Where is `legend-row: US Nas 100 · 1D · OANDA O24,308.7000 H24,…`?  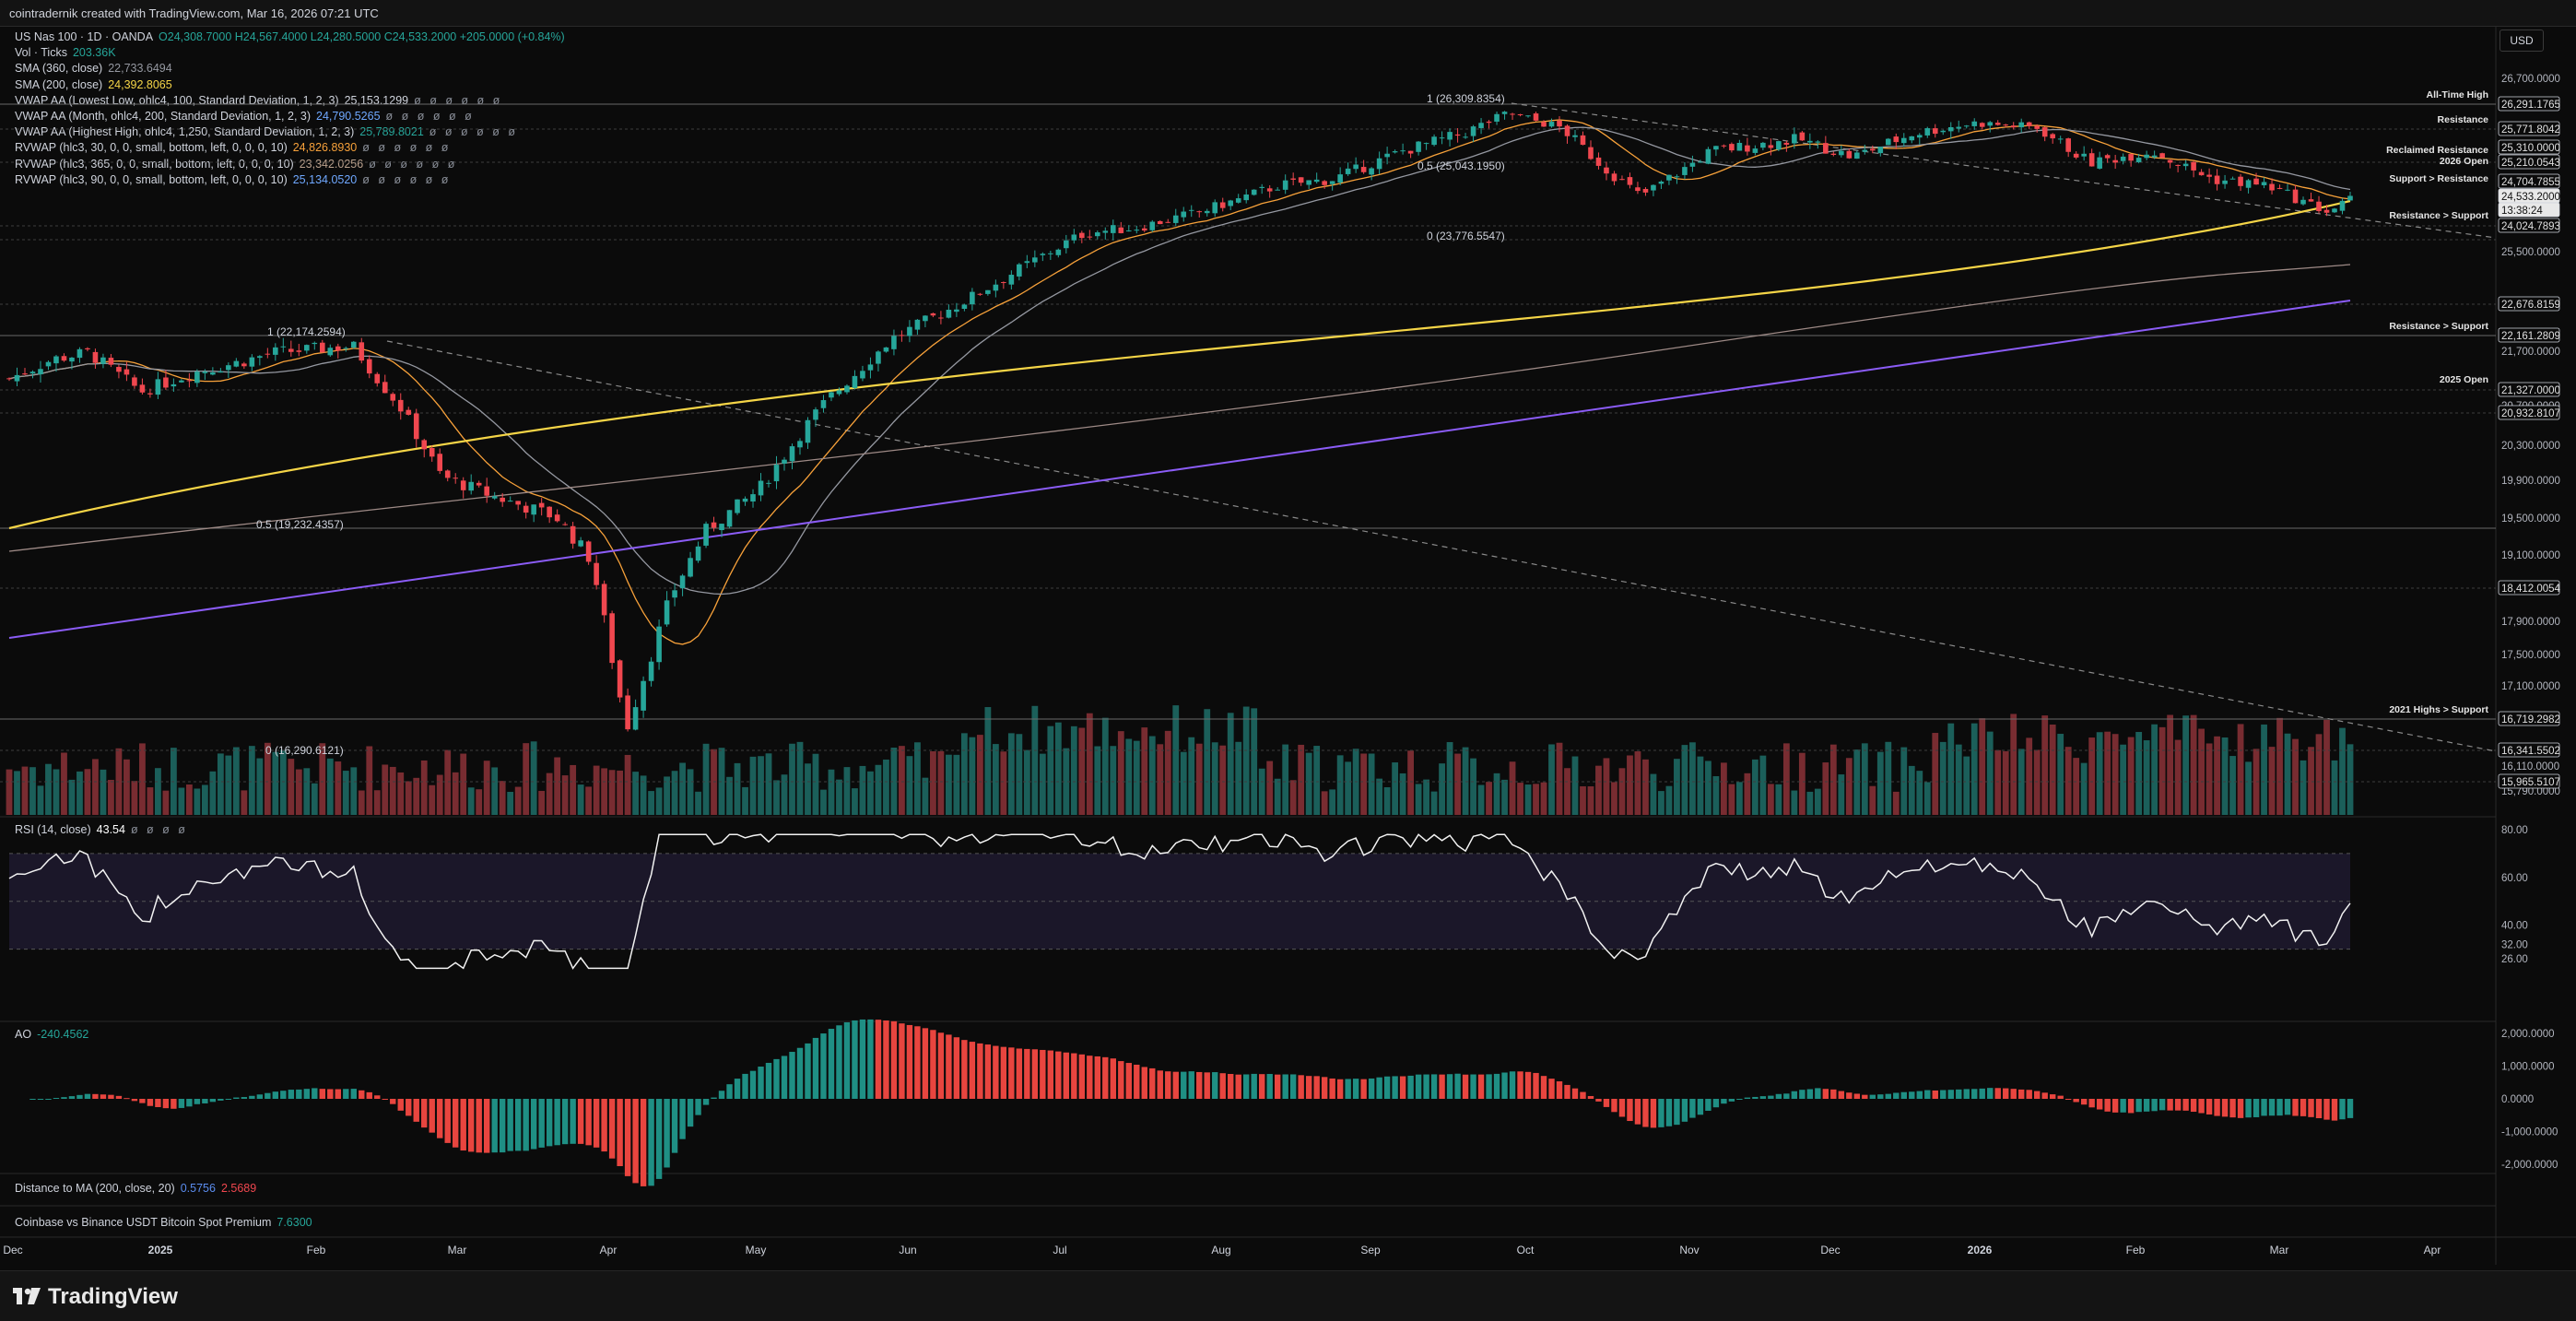
legend-row: US Nas 100 · 1D · OANDA O24,308.7000 H24,… is located at coordinates (290, 37).